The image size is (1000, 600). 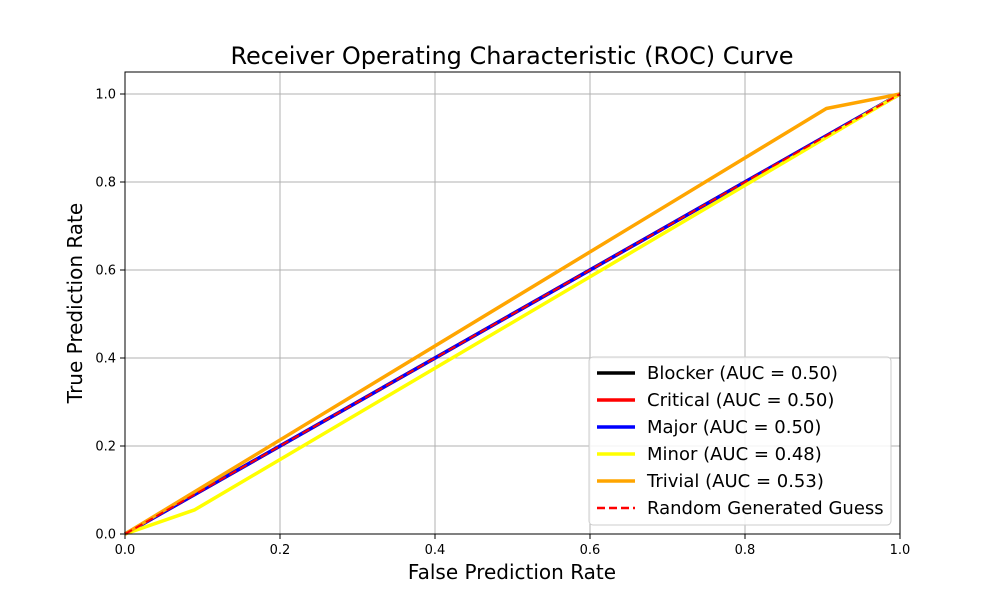 I want to click on legend-box, so click(x=740, y=441).